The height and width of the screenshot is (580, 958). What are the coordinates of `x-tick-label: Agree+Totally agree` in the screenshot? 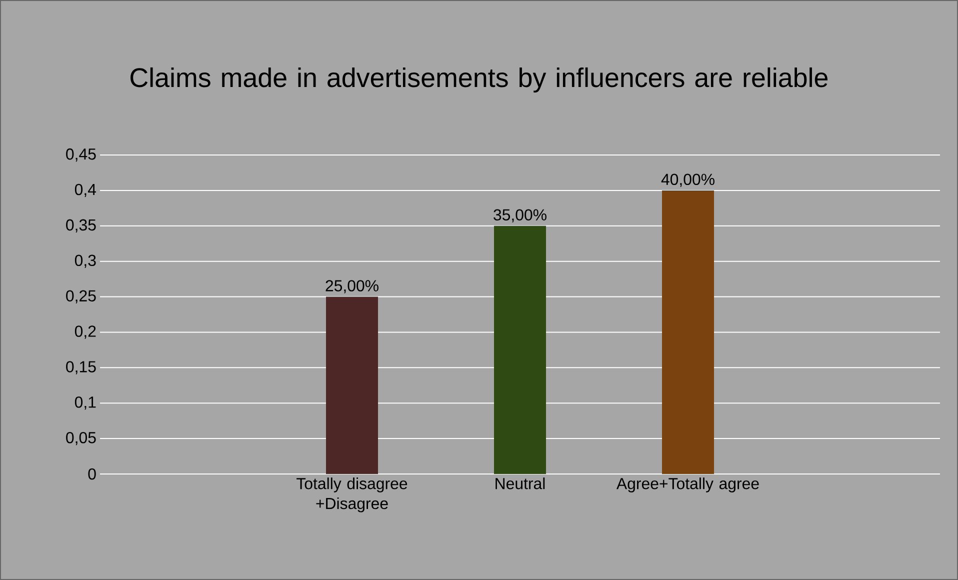 It's located at (687, 485).